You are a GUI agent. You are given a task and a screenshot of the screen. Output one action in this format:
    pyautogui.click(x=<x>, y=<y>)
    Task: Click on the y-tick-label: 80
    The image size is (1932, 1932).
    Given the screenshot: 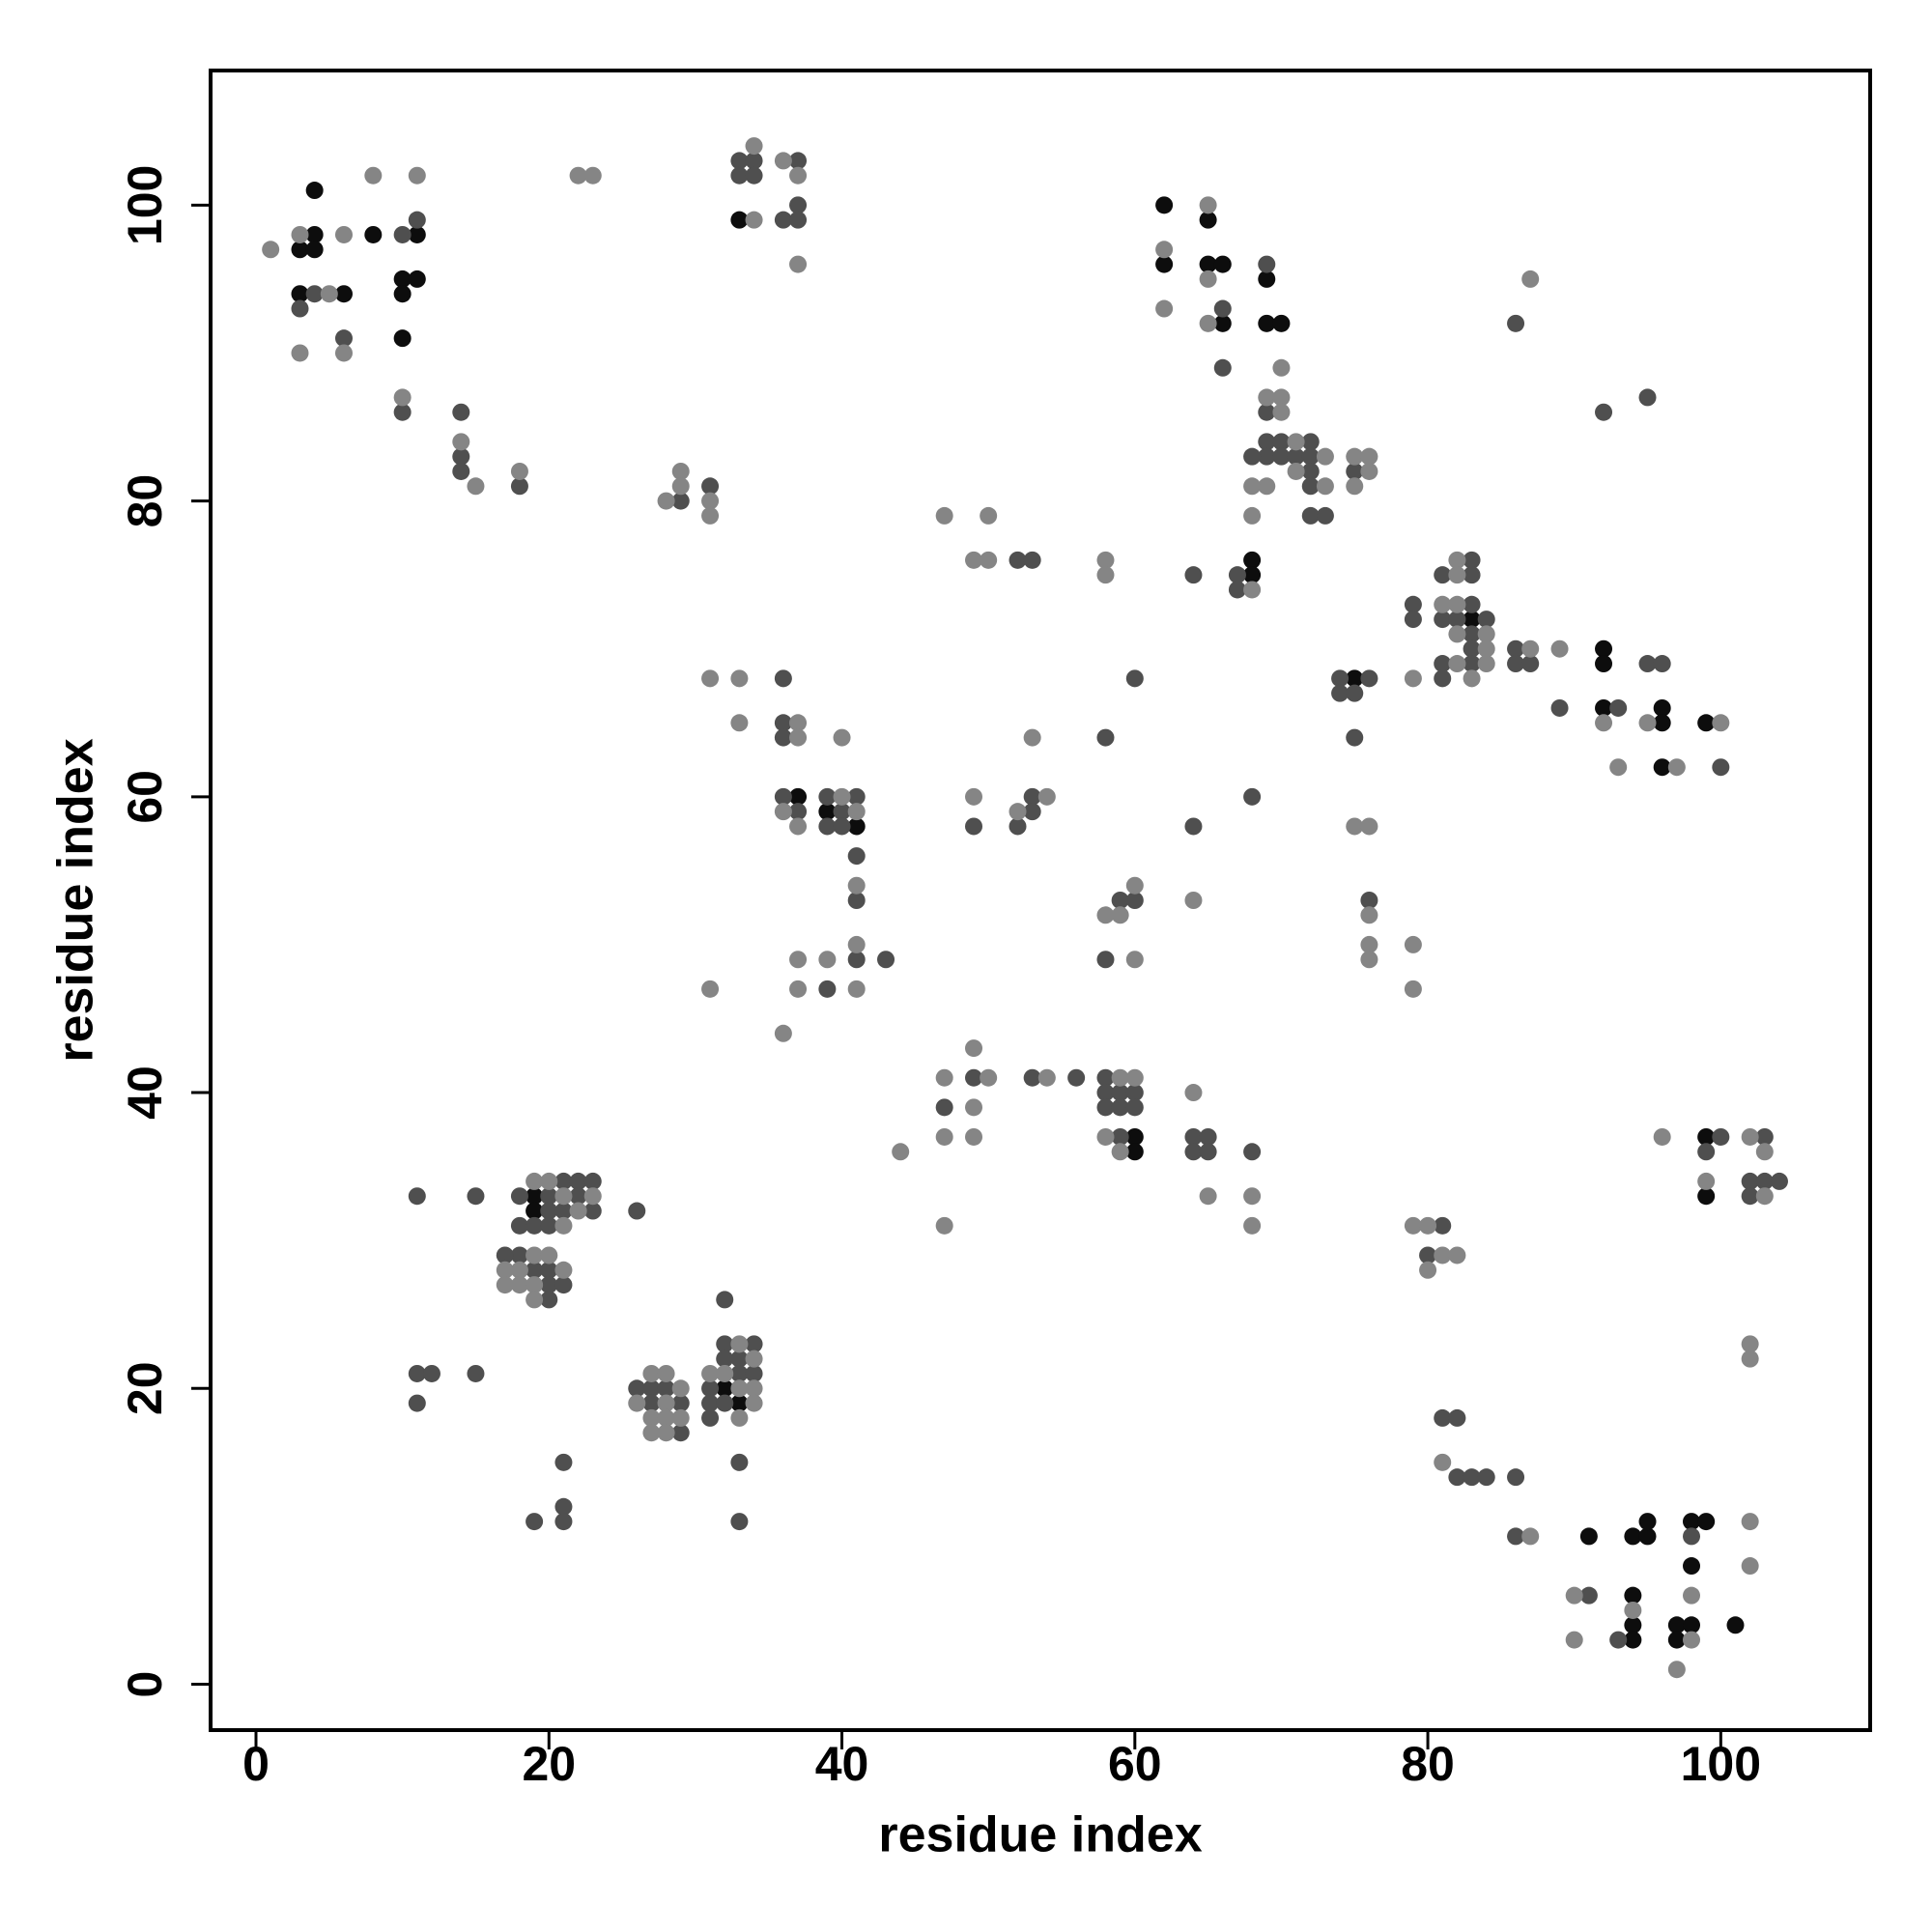 What is the action you would take?
    pyautogui.click(x=145, y=501)
    